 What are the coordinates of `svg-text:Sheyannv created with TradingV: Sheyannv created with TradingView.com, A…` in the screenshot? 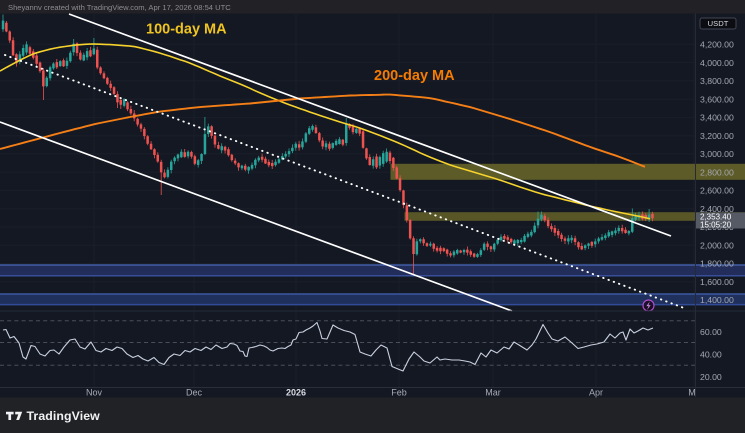 It's located at (119, 7).